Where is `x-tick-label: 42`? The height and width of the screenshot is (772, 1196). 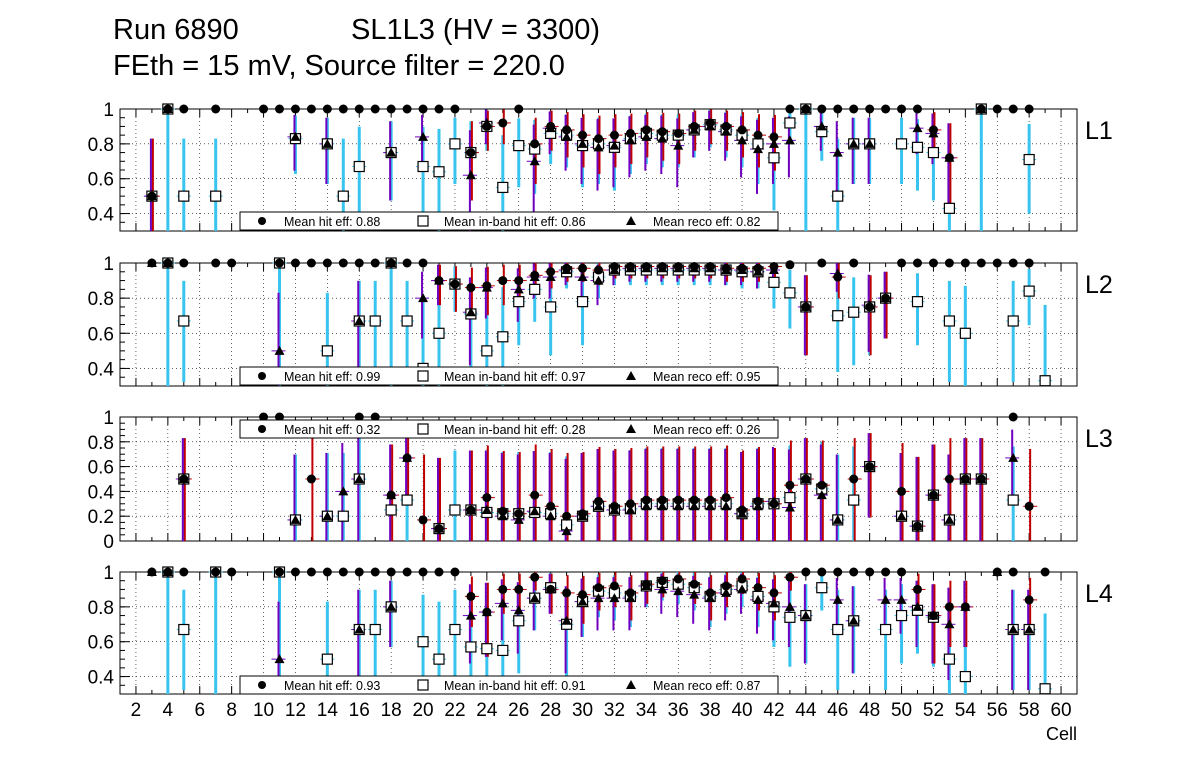 x-tick-label: 42 is located at coordinates (773, 710).